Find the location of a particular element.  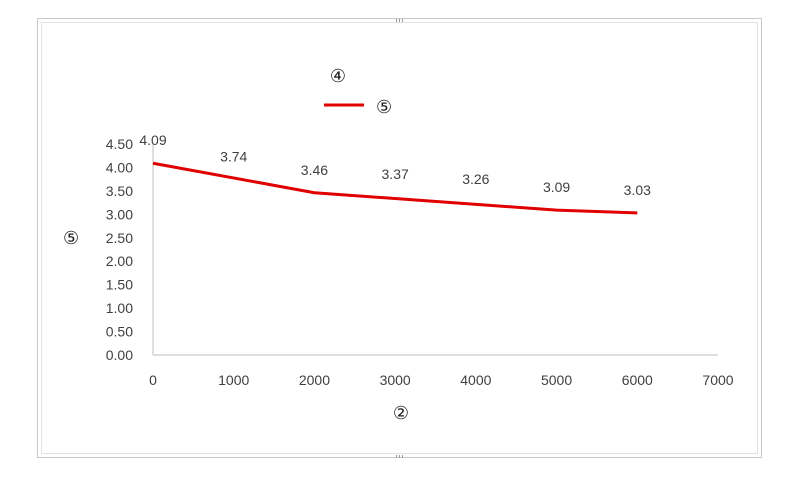

y-tick-label: 3.50 is located at coordinates (119, 191).